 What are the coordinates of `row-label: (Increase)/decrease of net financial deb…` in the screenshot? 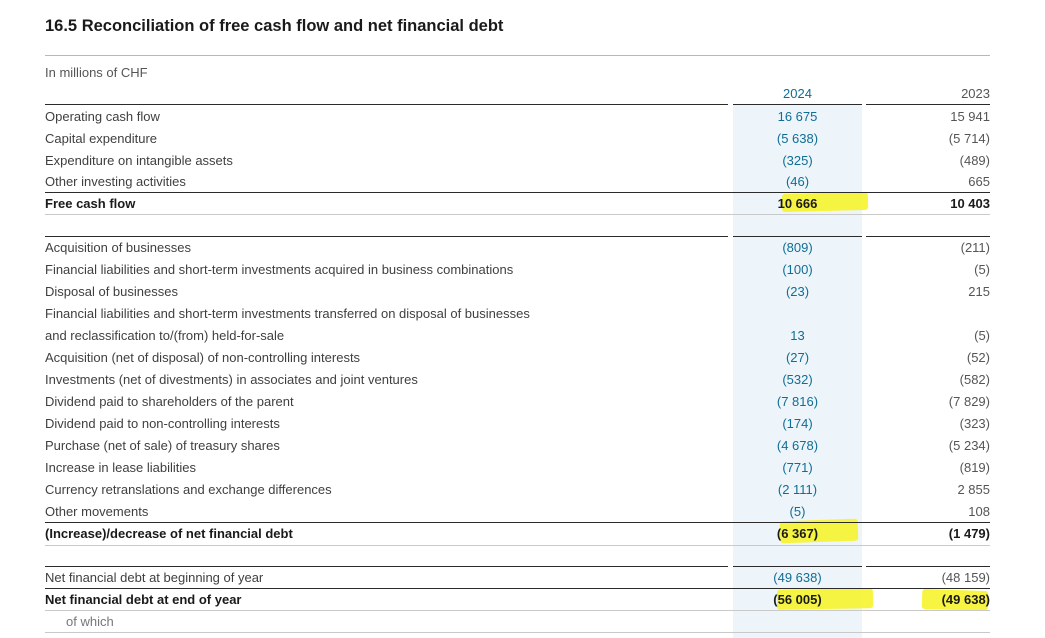 It's located at (169, 533).